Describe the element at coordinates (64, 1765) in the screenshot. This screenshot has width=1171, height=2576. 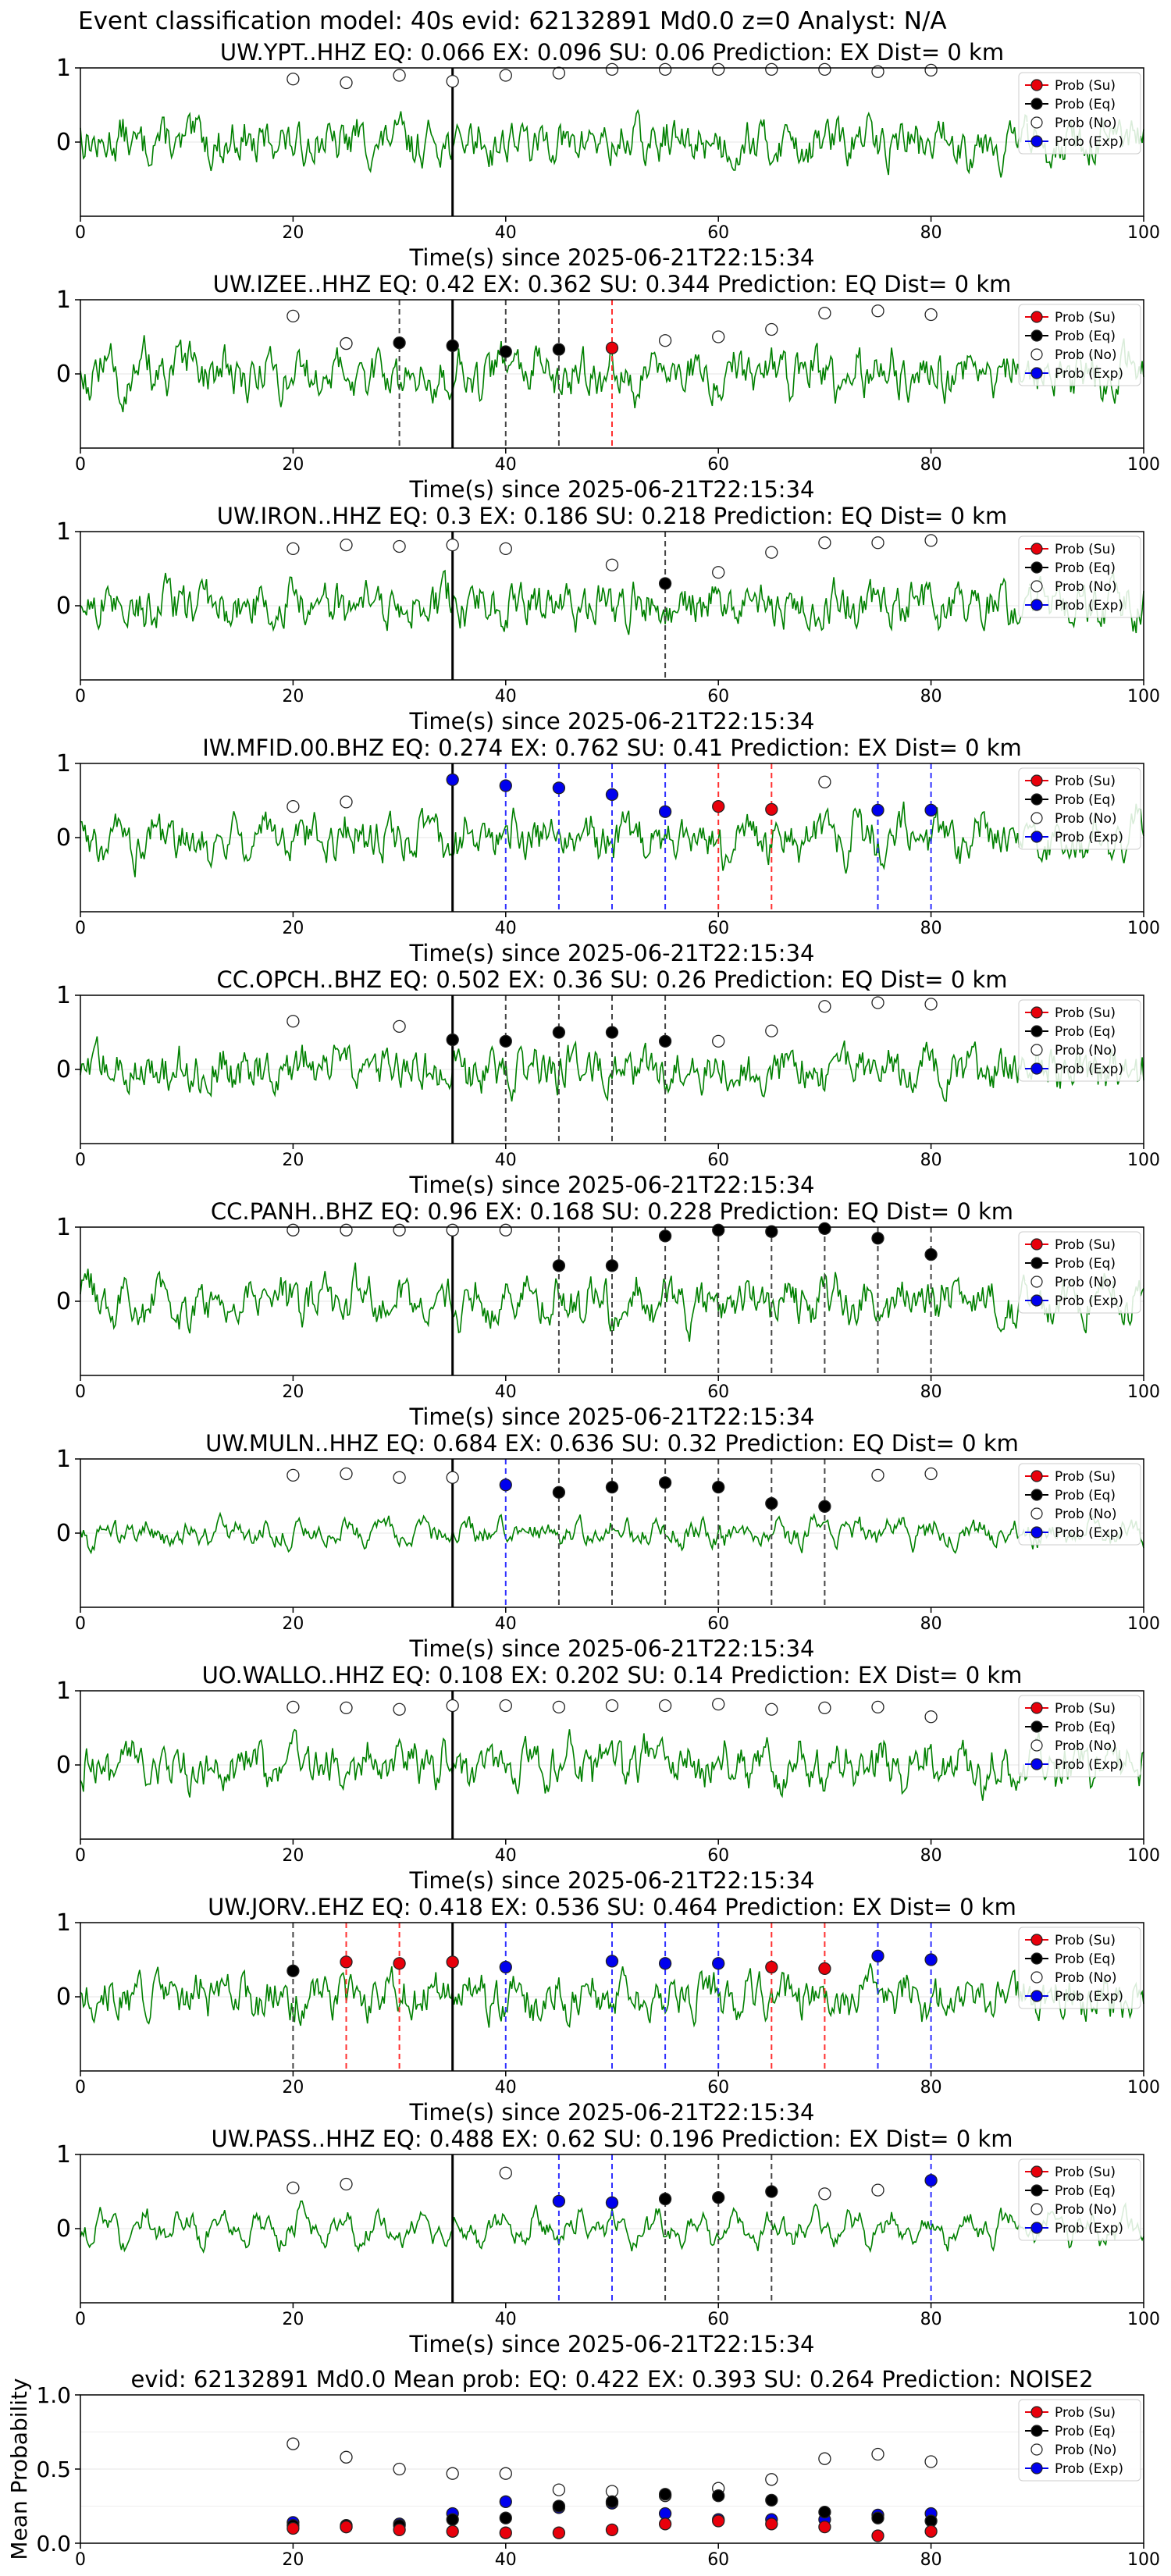
I see `y-tick-label: 0` at that location.